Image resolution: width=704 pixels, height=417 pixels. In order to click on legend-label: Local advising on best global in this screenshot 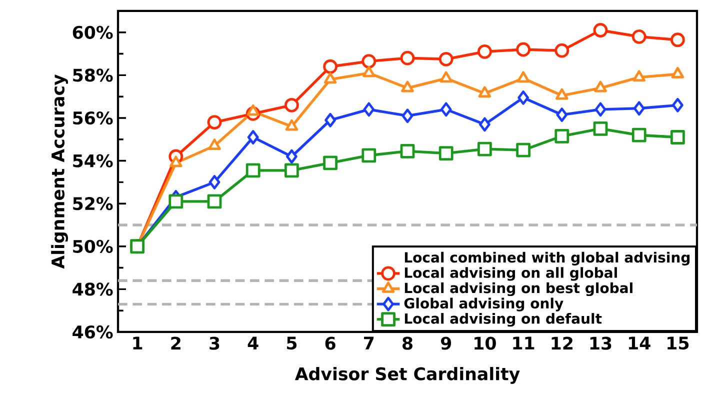, I will do `click(518, 289)`.